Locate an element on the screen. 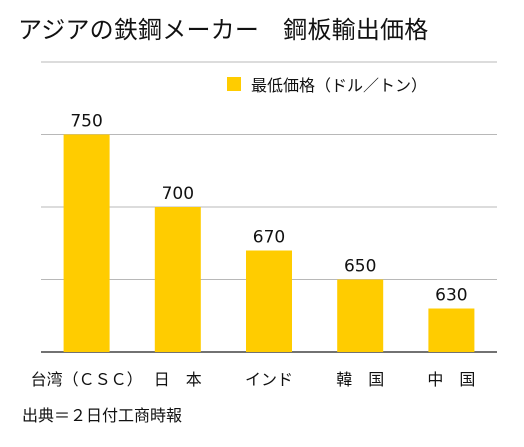 The height and width of the screenshot is (447, 524). chart-title: アジアの鉄鋼メーカー 鋼板輸出価格 is located at coordinates (223, 30).